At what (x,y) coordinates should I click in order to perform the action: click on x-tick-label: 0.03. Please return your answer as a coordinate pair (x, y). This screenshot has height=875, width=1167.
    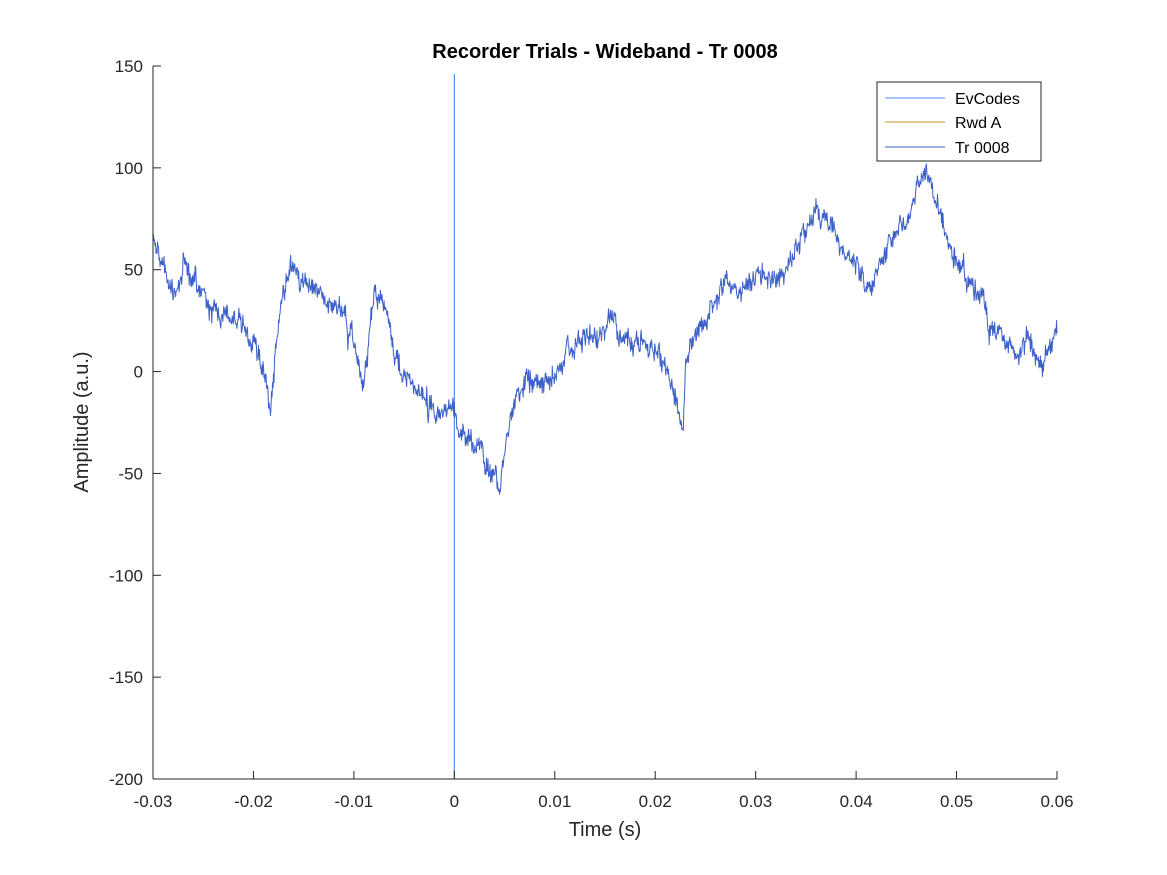
    Looking at the image, I should click on (755, 801).